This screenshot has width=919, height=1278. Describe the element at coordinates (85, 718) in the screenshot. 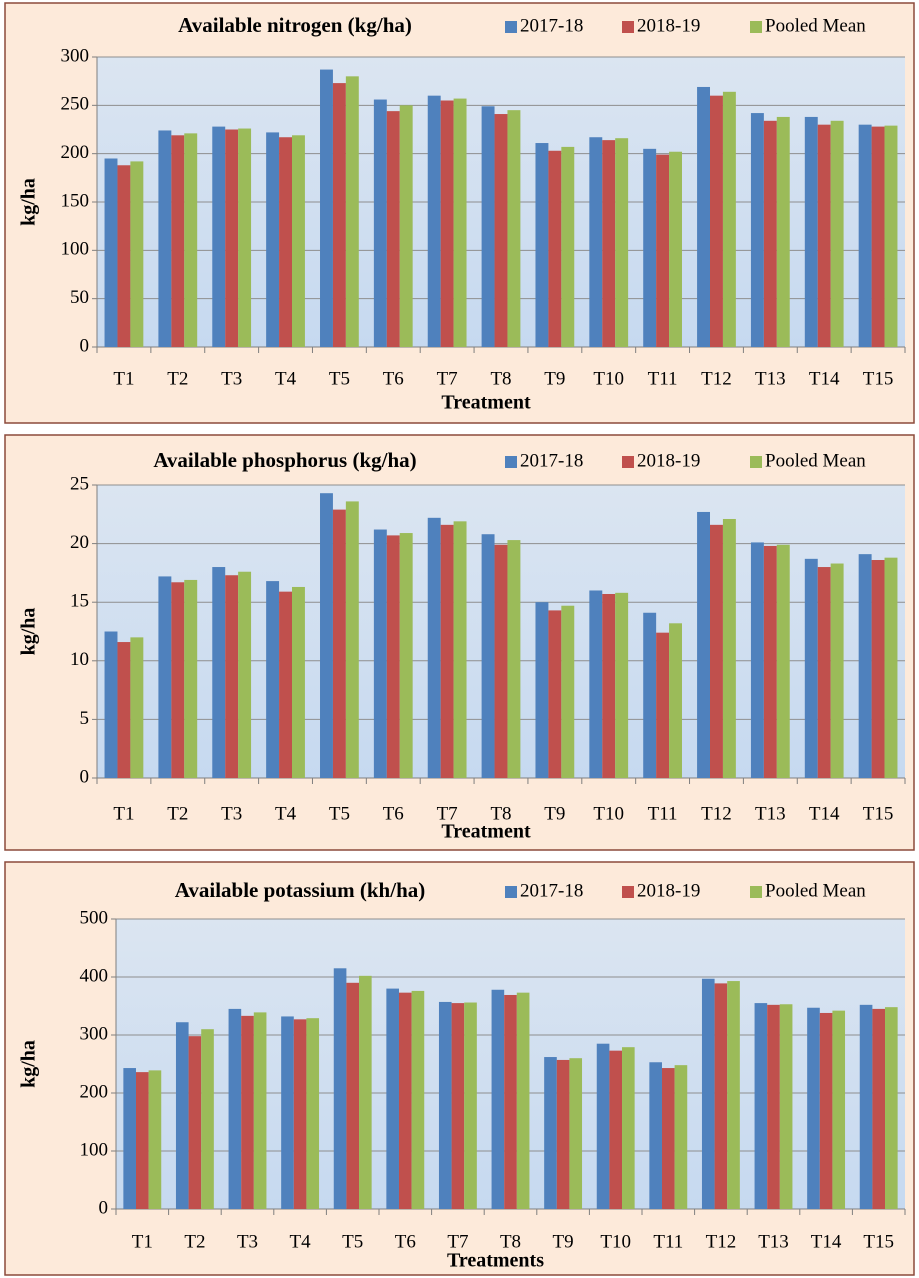

I see `y-tick-label: 5` at that location.